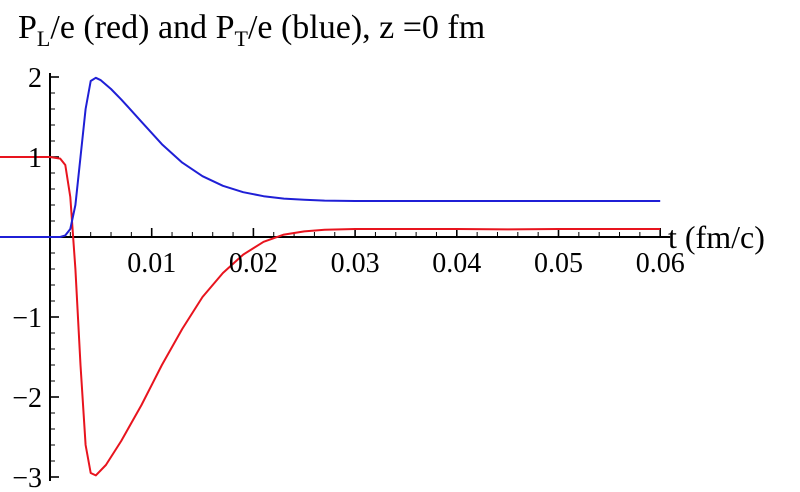  I want to click on x-axis-label: t (fm/c), so click(716, 237).